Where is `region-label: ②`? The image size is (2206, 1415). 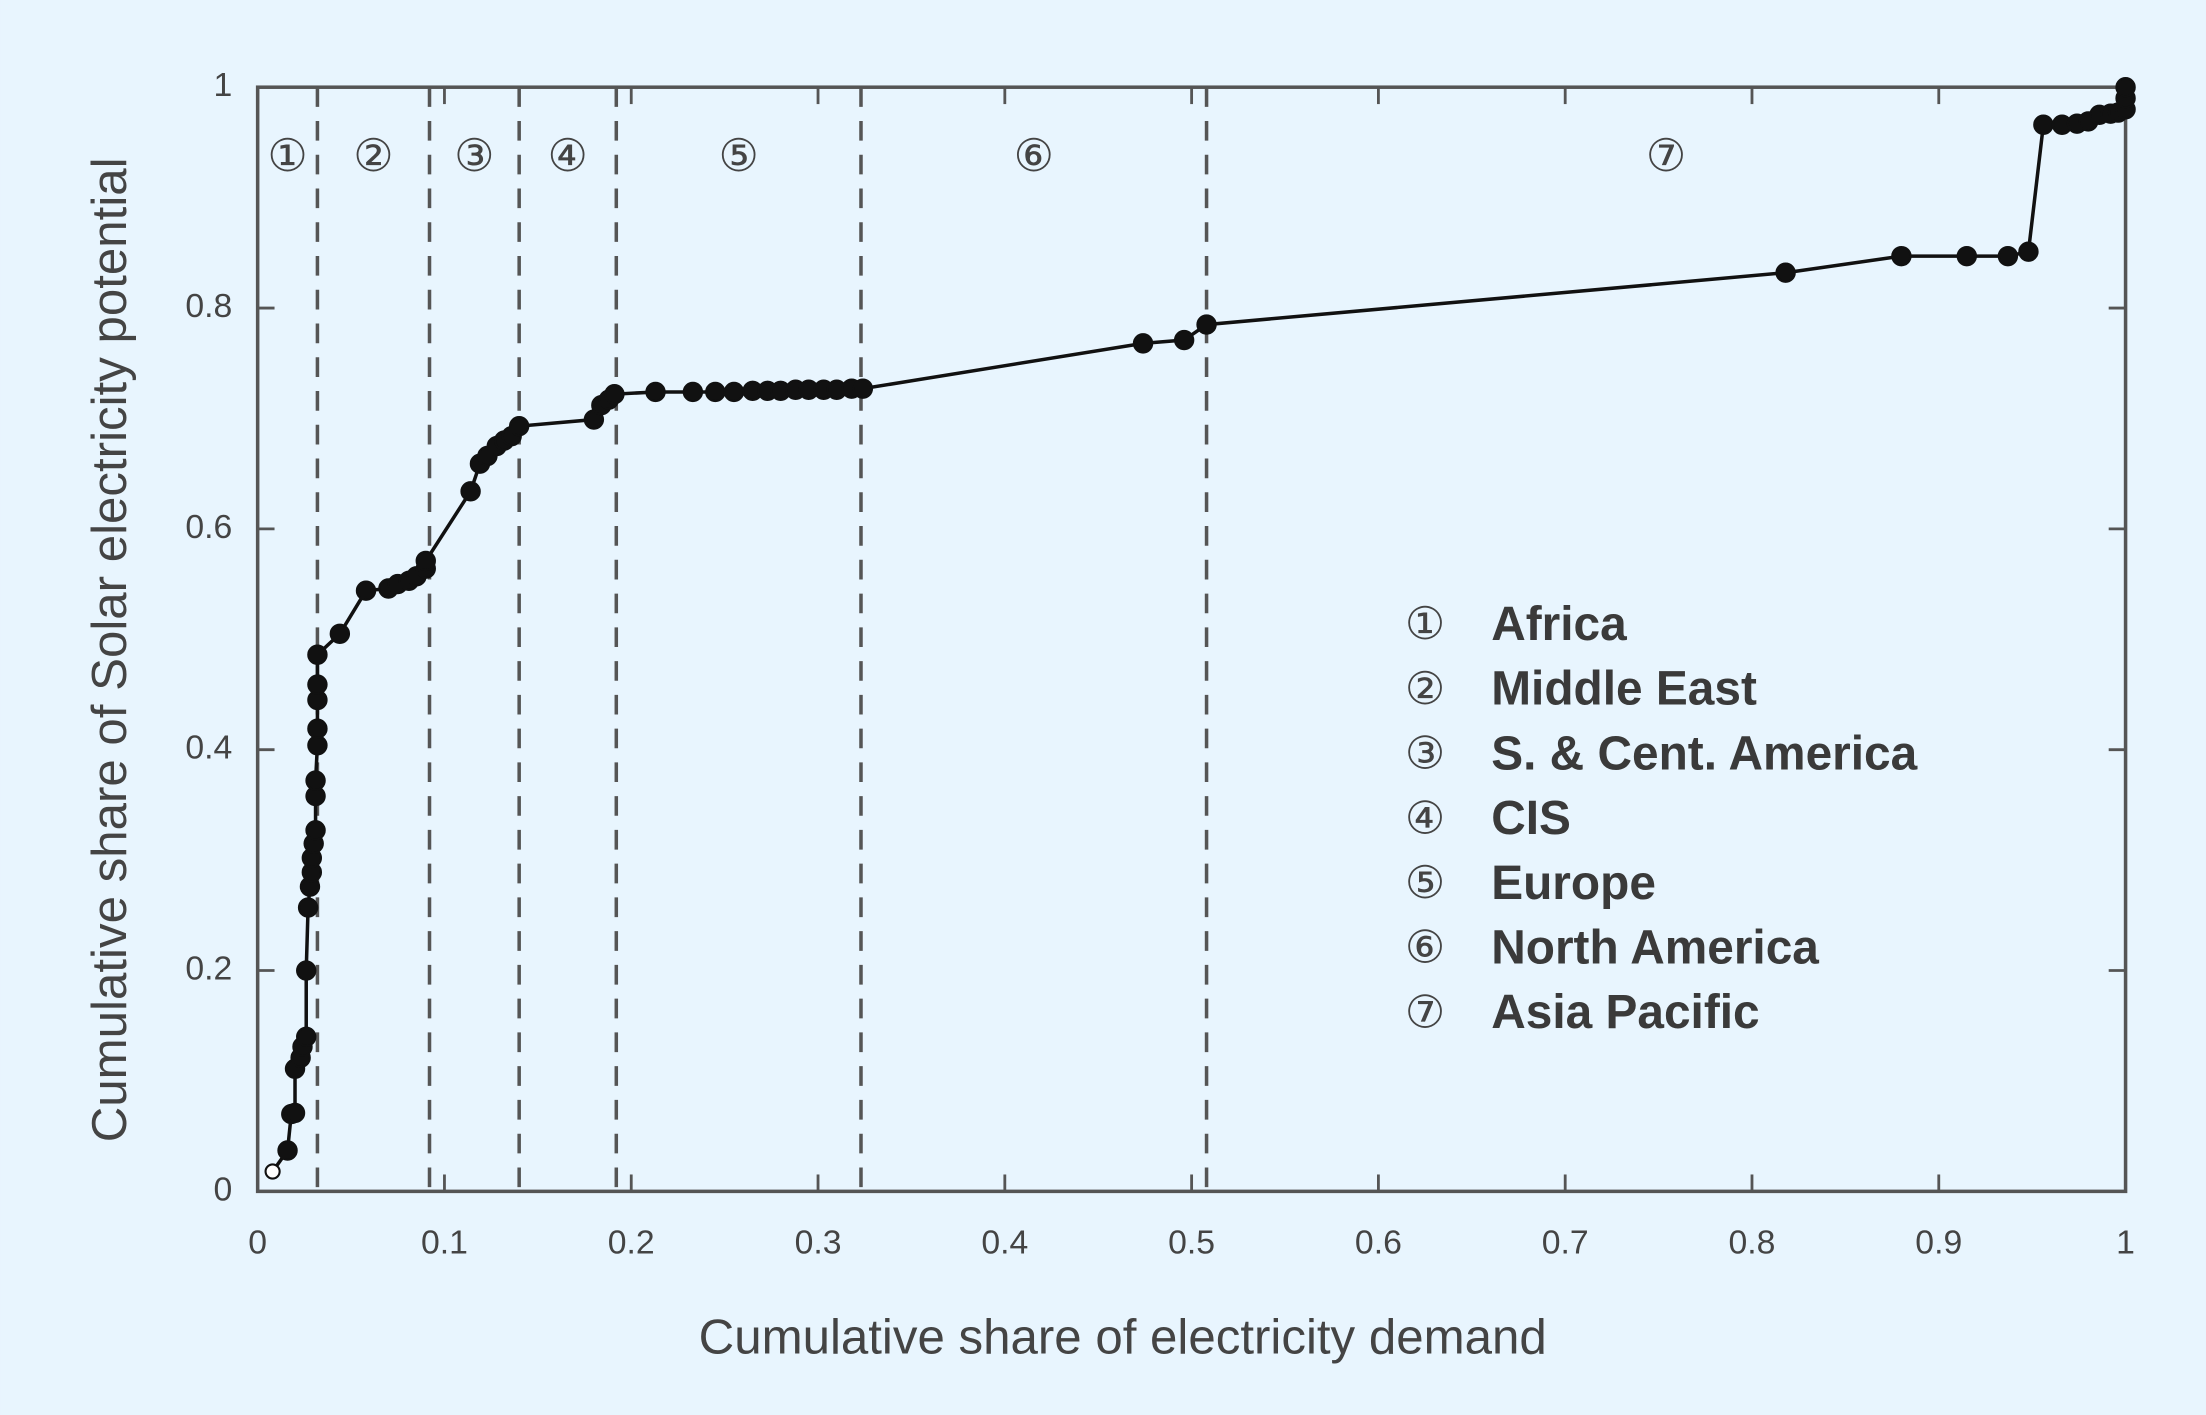
region-label: ② is located at coordinates (373, 155).